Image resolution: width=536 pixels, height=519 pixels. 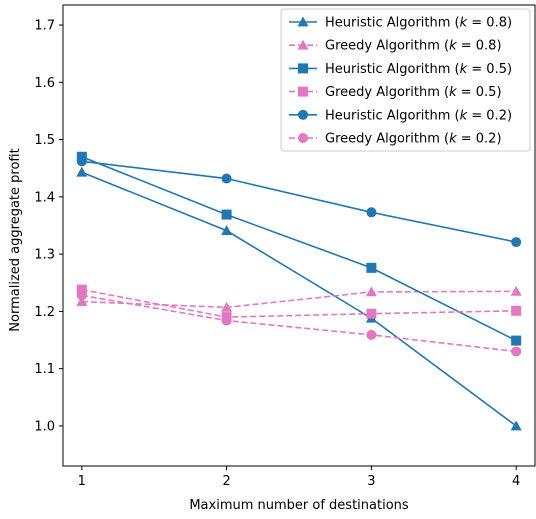 What do you see at coordinates (516, 481) in the screenshot?
I see `x-tick-label: 4` at bounding box center [516, 481].